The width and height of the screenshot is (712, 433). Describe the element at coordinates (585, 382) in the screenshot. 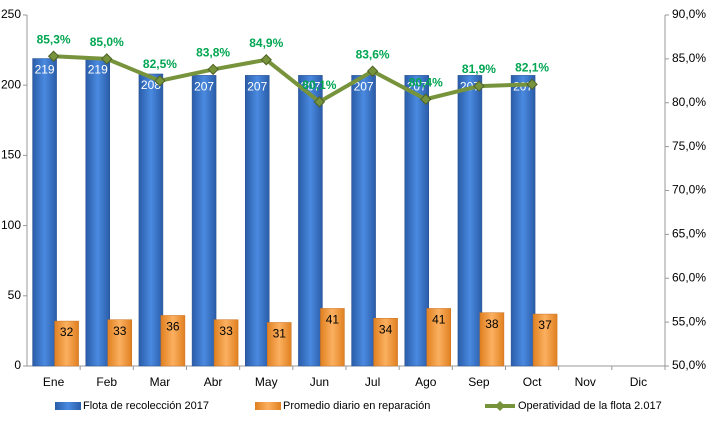

I see `x-tick-label: Nov` at that location.